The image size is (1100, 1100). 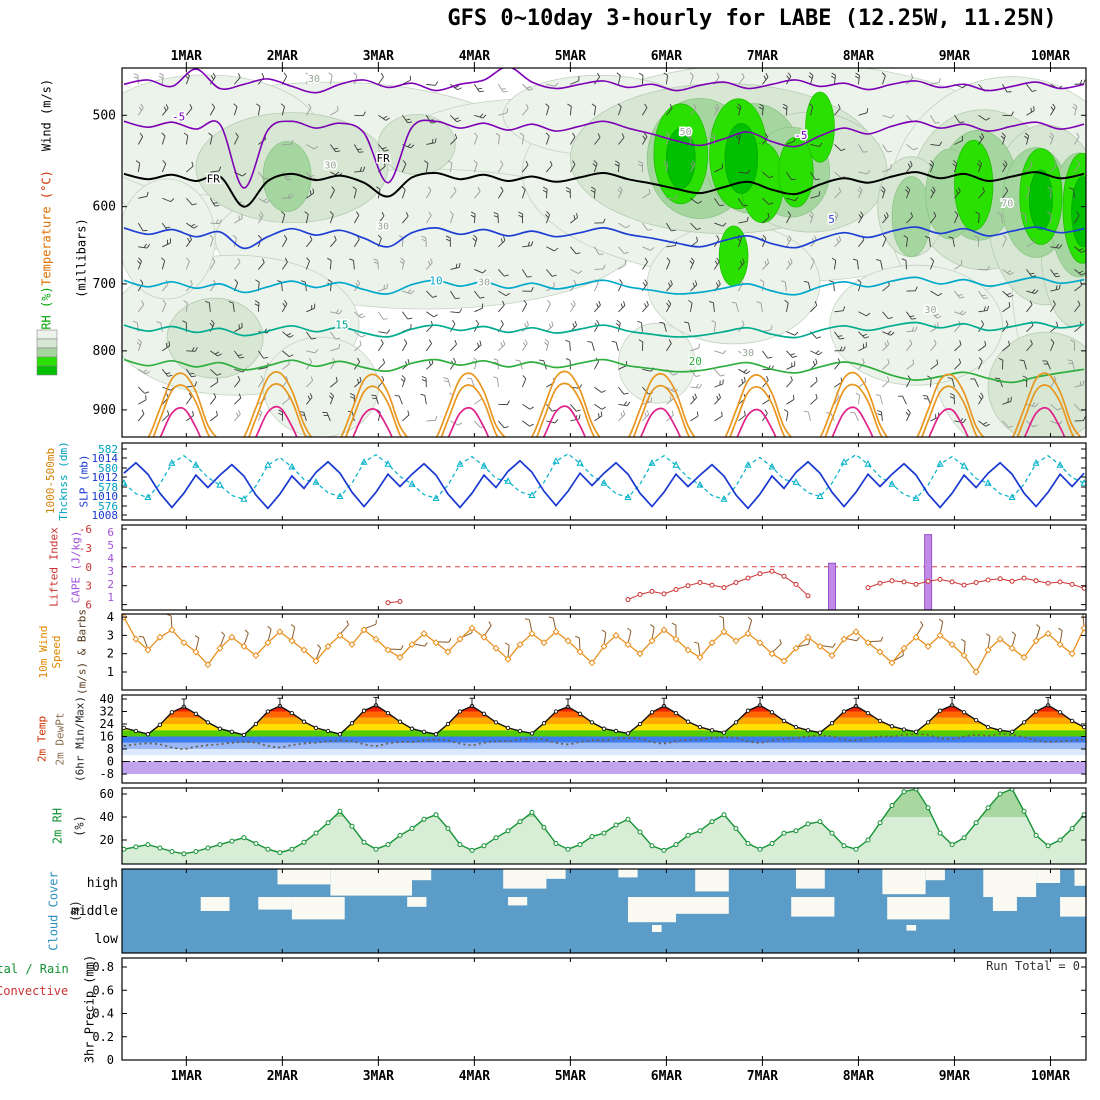 I want to click on isotherm-plus25, so click(x=614, y=403).